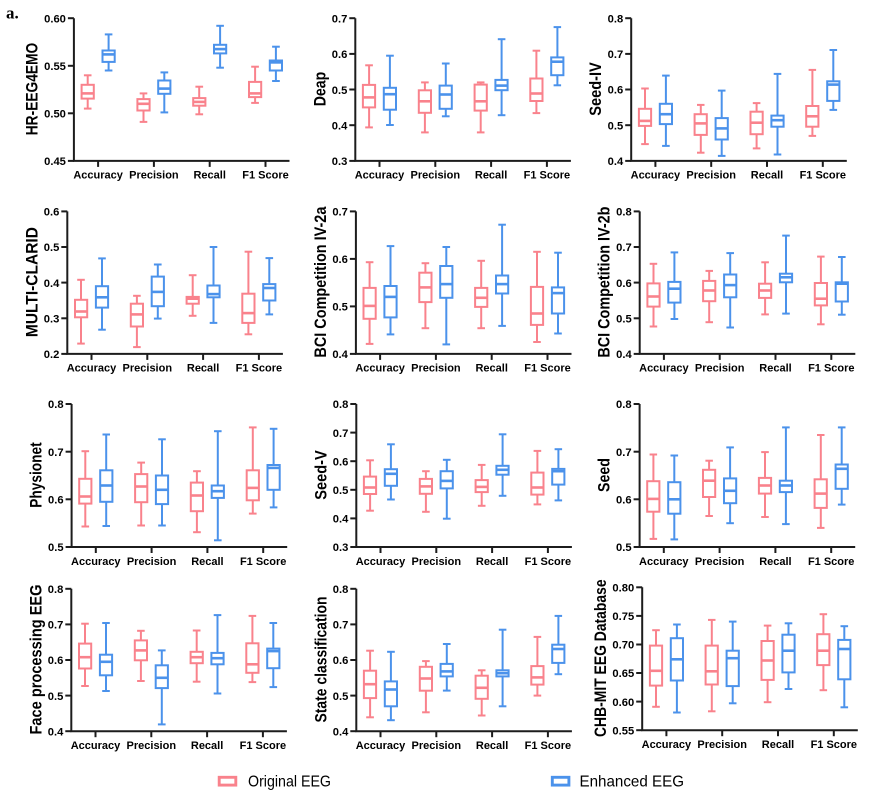 Image resolution: width=894 pixels, height=803 pixels. I want to click on svg-text: Seed, so click(604, 475).